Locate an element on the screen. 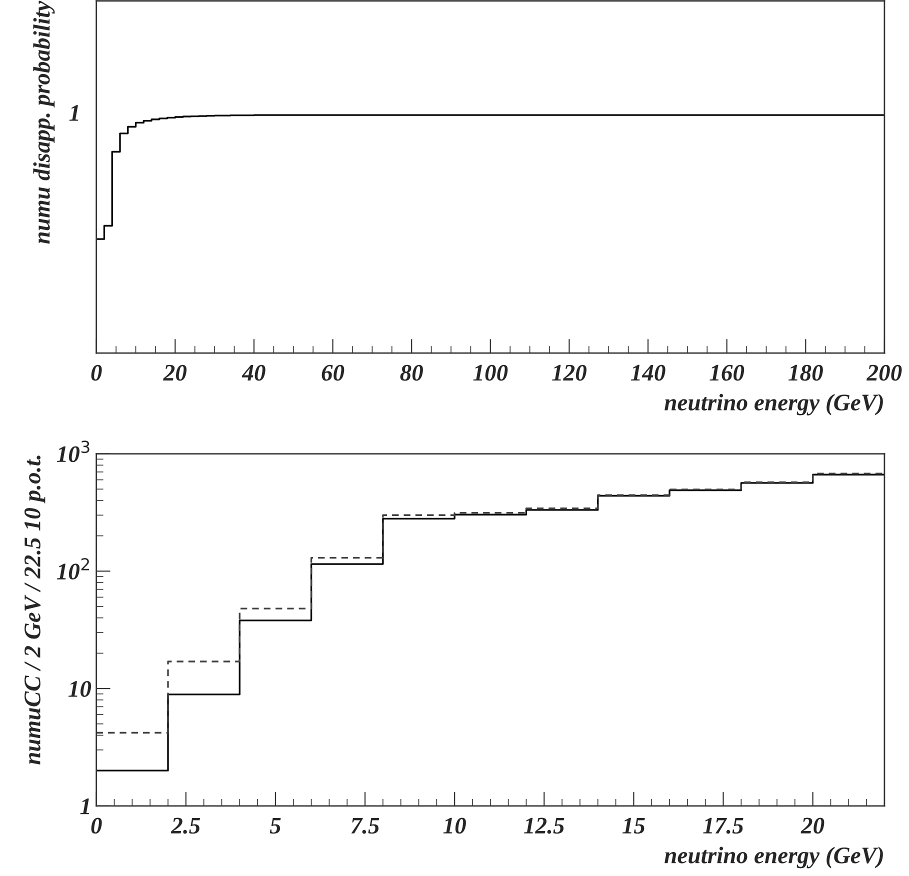  x-tick-label: 180 is located at coordinates (805, 372).